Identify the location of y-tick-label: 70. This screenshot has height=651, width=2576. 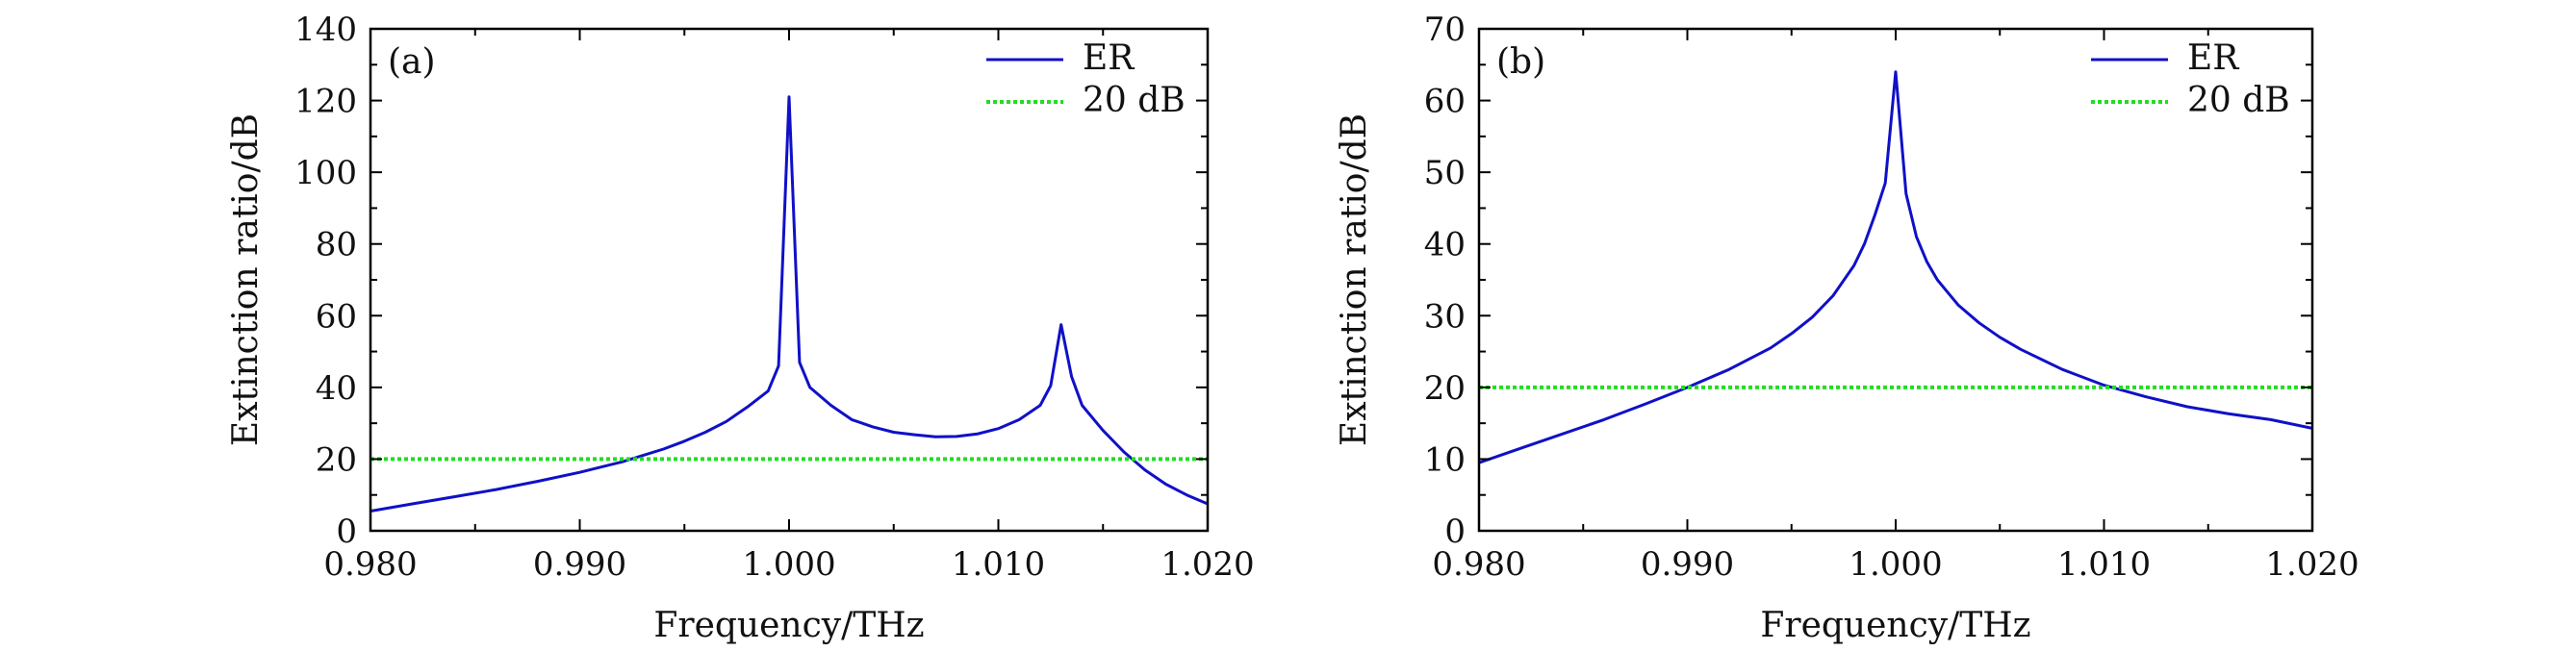
(1445, 30).